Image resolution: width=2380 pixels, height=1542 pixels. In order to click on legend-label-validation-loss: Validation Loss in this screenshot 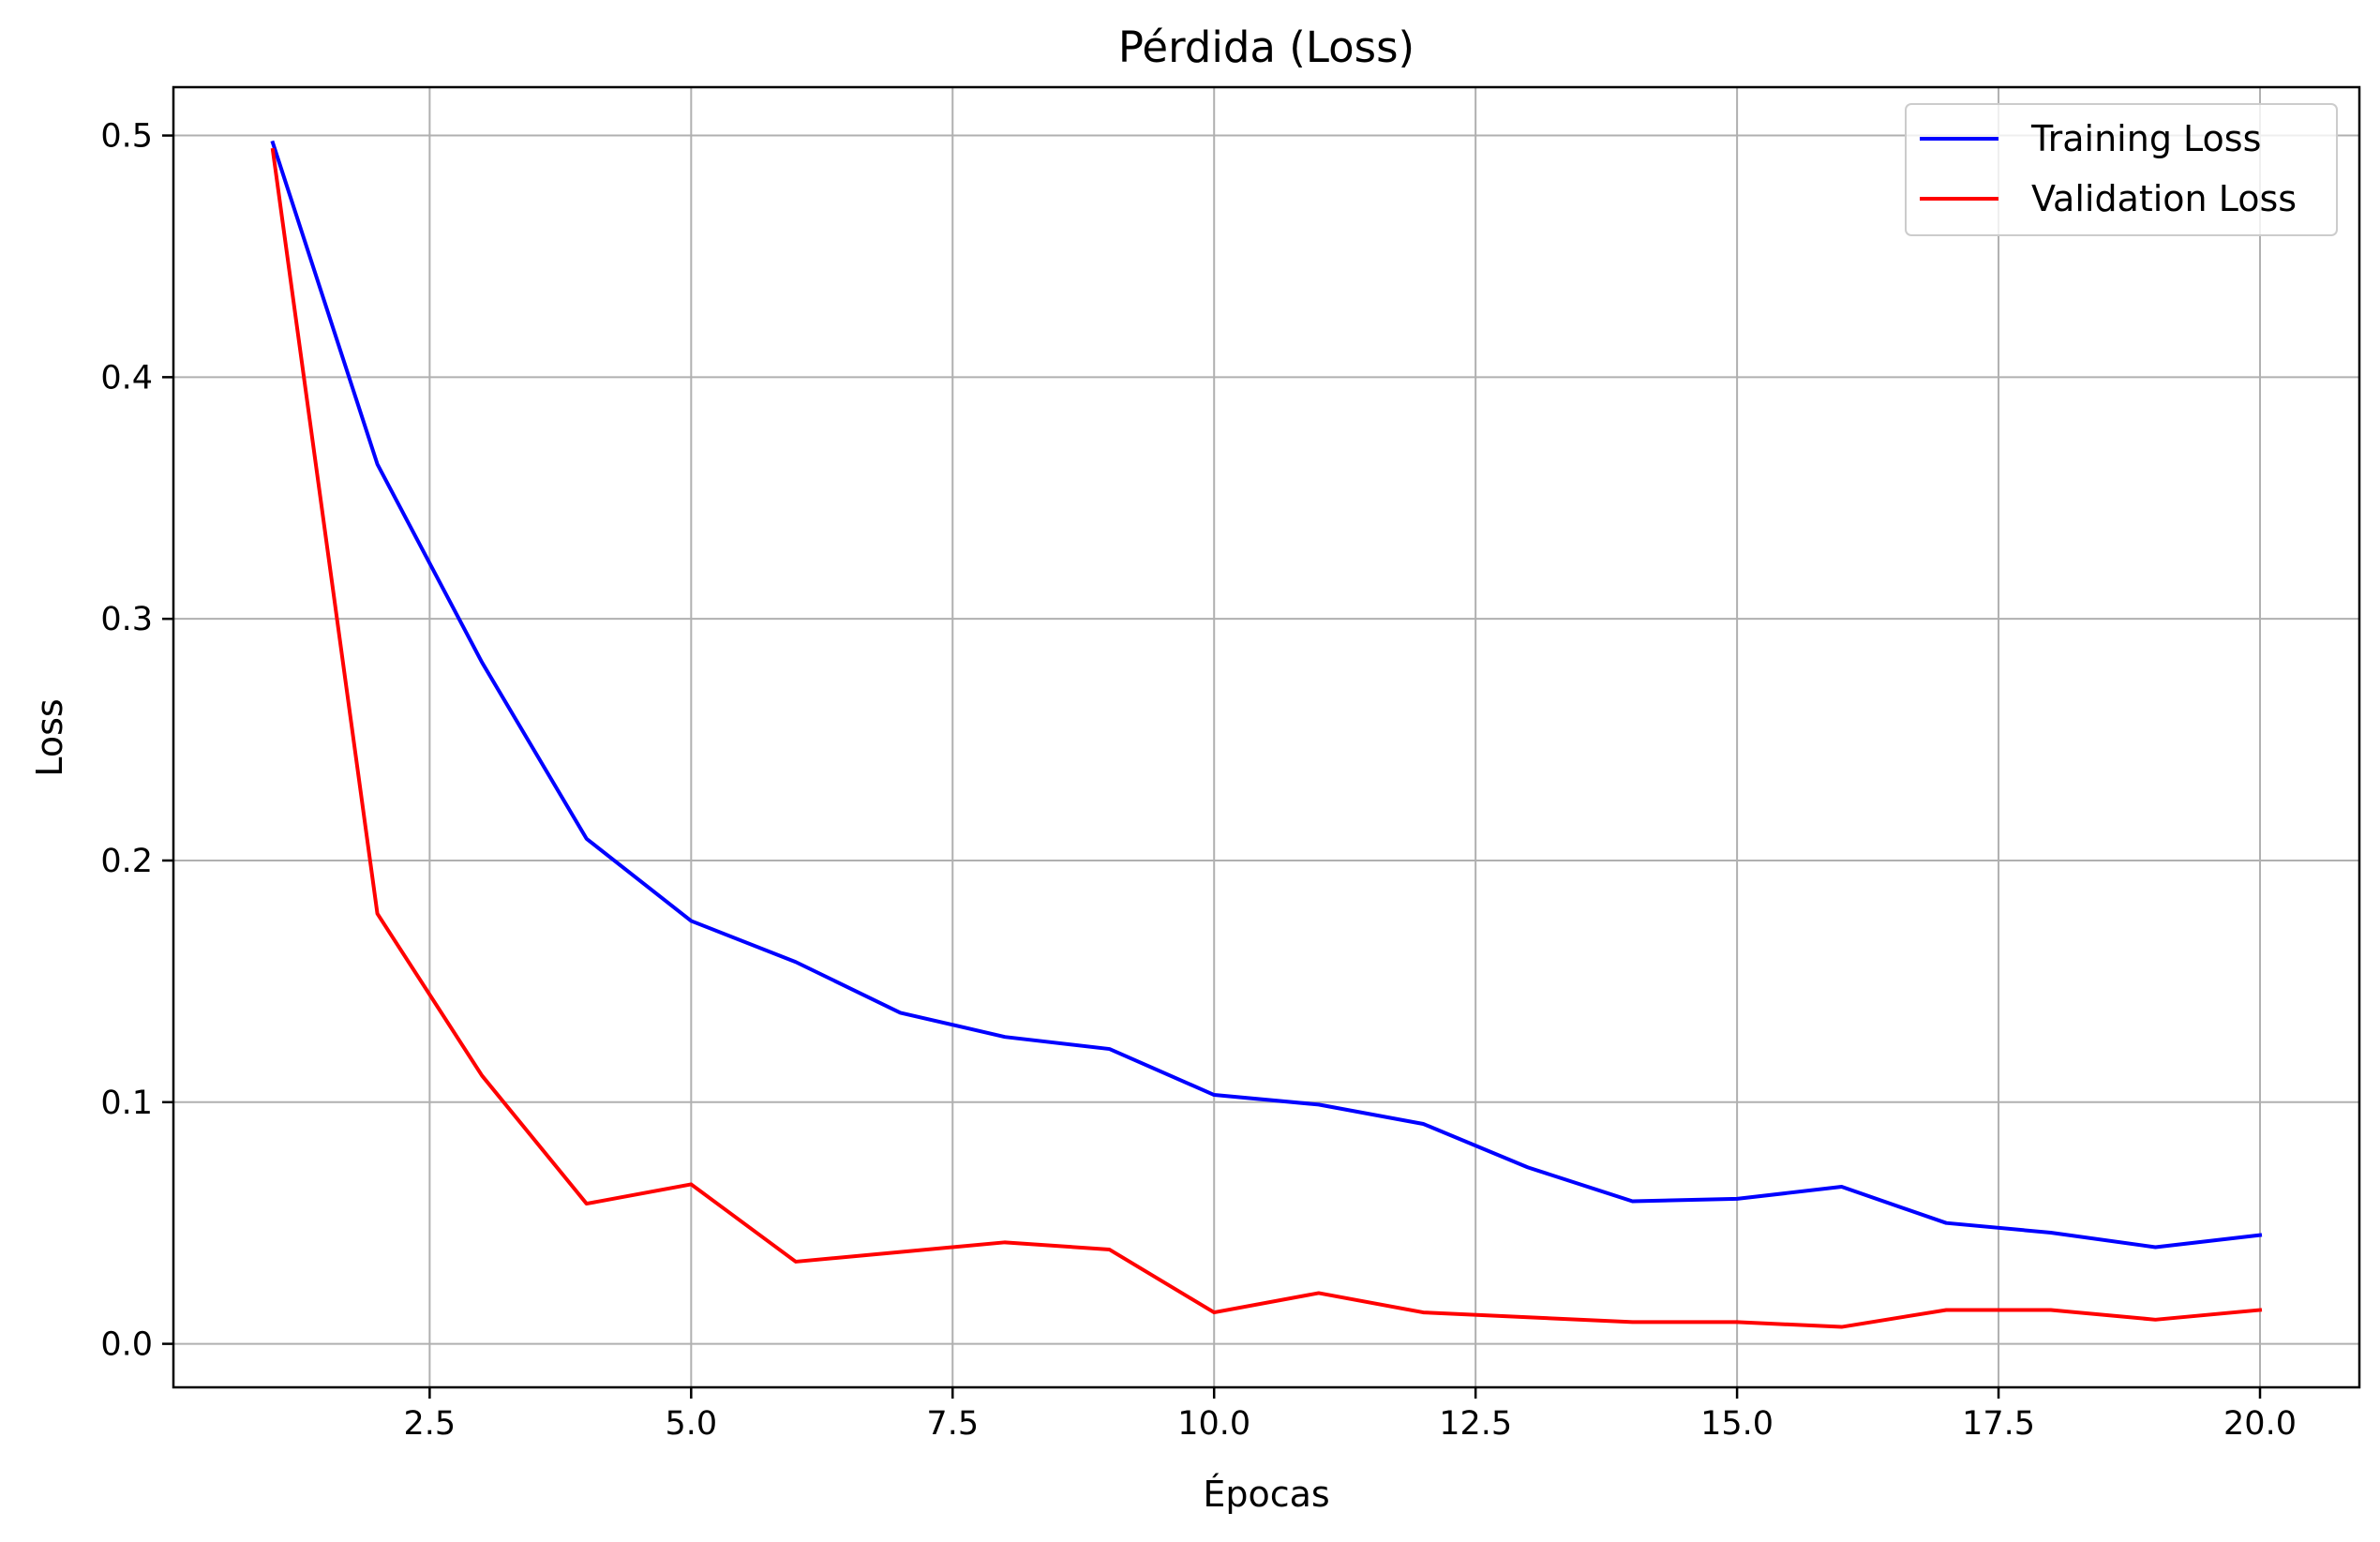, I will do `click(2164, 198)`.